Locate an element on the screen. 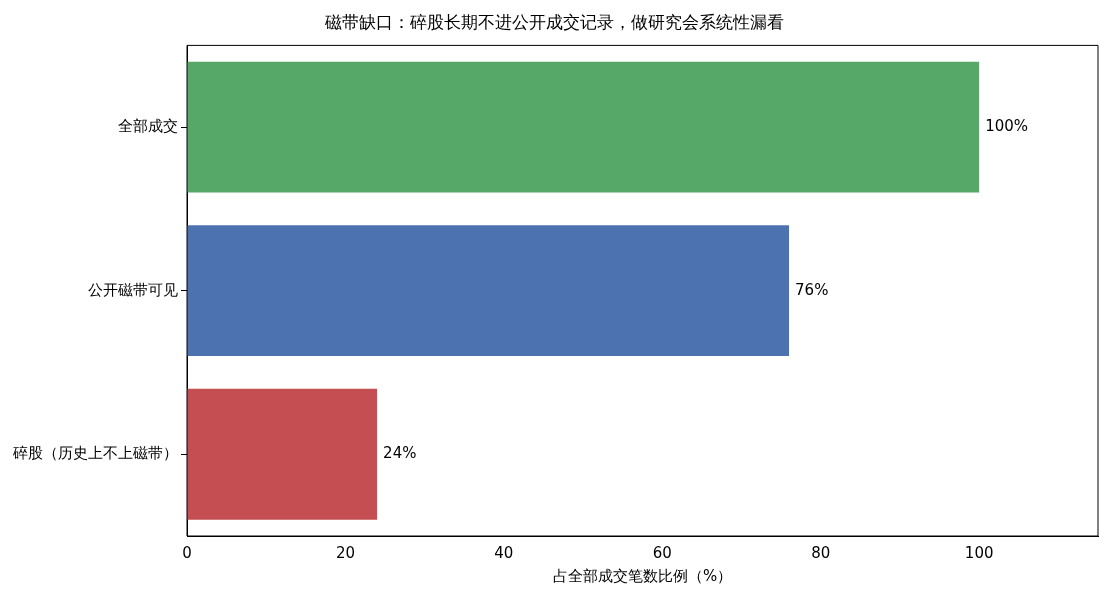  x-tick-label: 0 is located at coordinates (187, 552).